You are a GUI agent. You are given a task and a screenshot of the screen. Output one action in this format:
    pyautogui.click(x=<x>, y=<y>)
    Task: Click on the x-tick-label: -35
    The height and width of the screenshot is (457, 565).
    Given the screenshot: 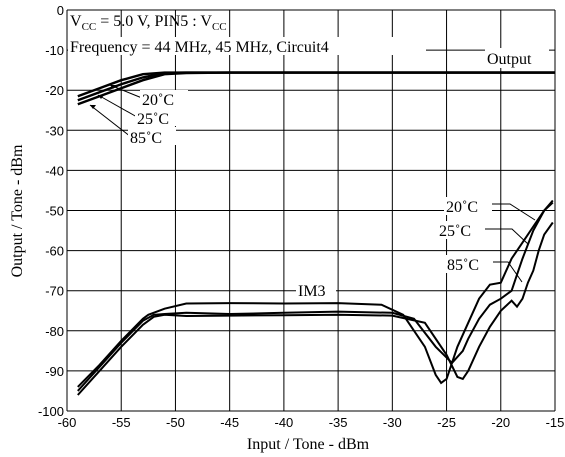 What is the action you would take?
    pyautogui.click(x=338, y=422)
    